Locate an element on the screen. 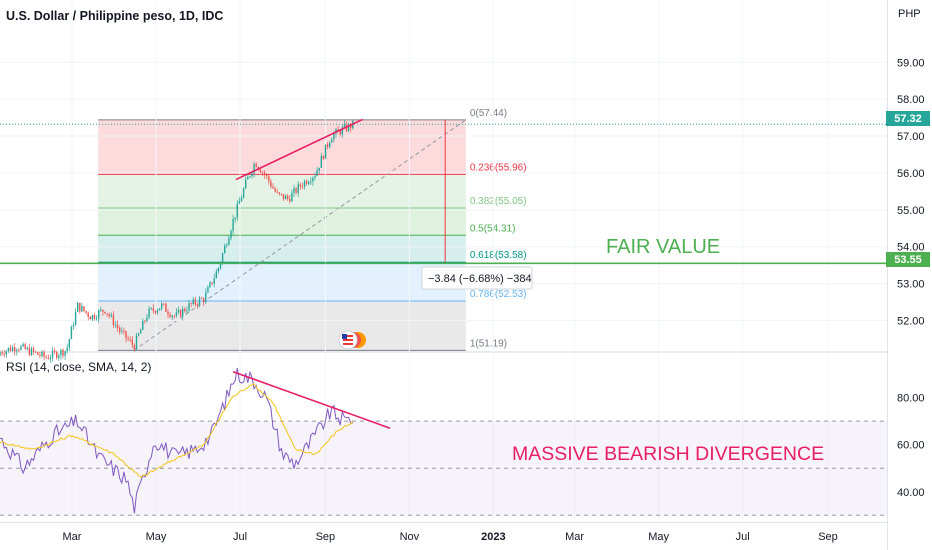 Image resolution: width=932 pixels, height=550 pixels. time-tick-label: Mar is located at coordinates (574, 537).